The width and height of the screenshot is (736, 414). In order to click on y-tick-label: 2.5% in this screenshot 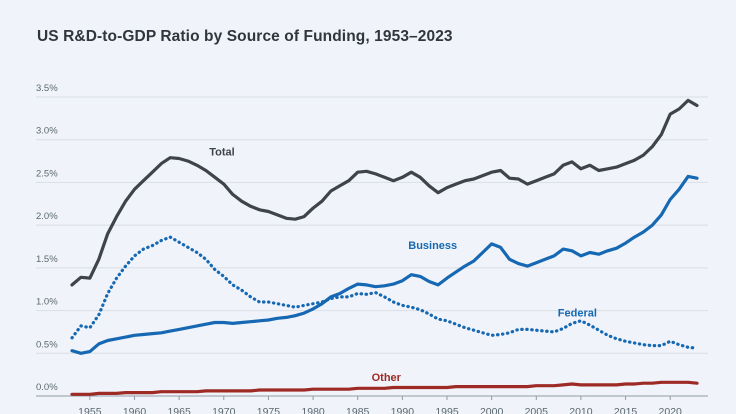, I will do `click(47, 173)`.